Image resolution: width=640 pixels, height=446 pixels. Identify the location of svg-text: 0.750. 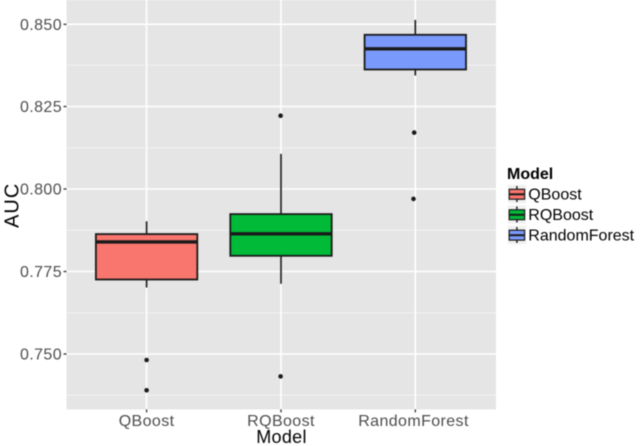
(41, 355).